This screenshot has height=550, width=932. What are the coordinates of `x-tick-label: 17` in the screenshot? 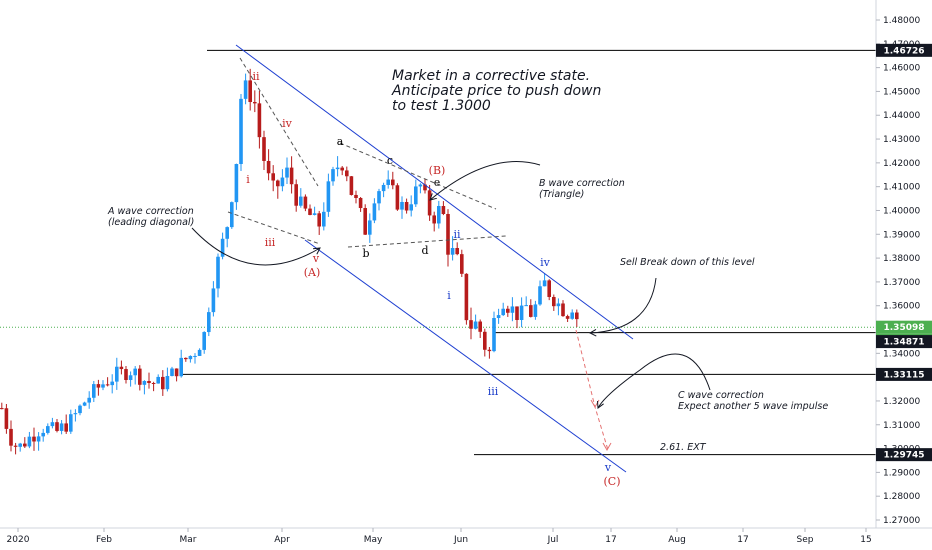 It's located at (742, 540).